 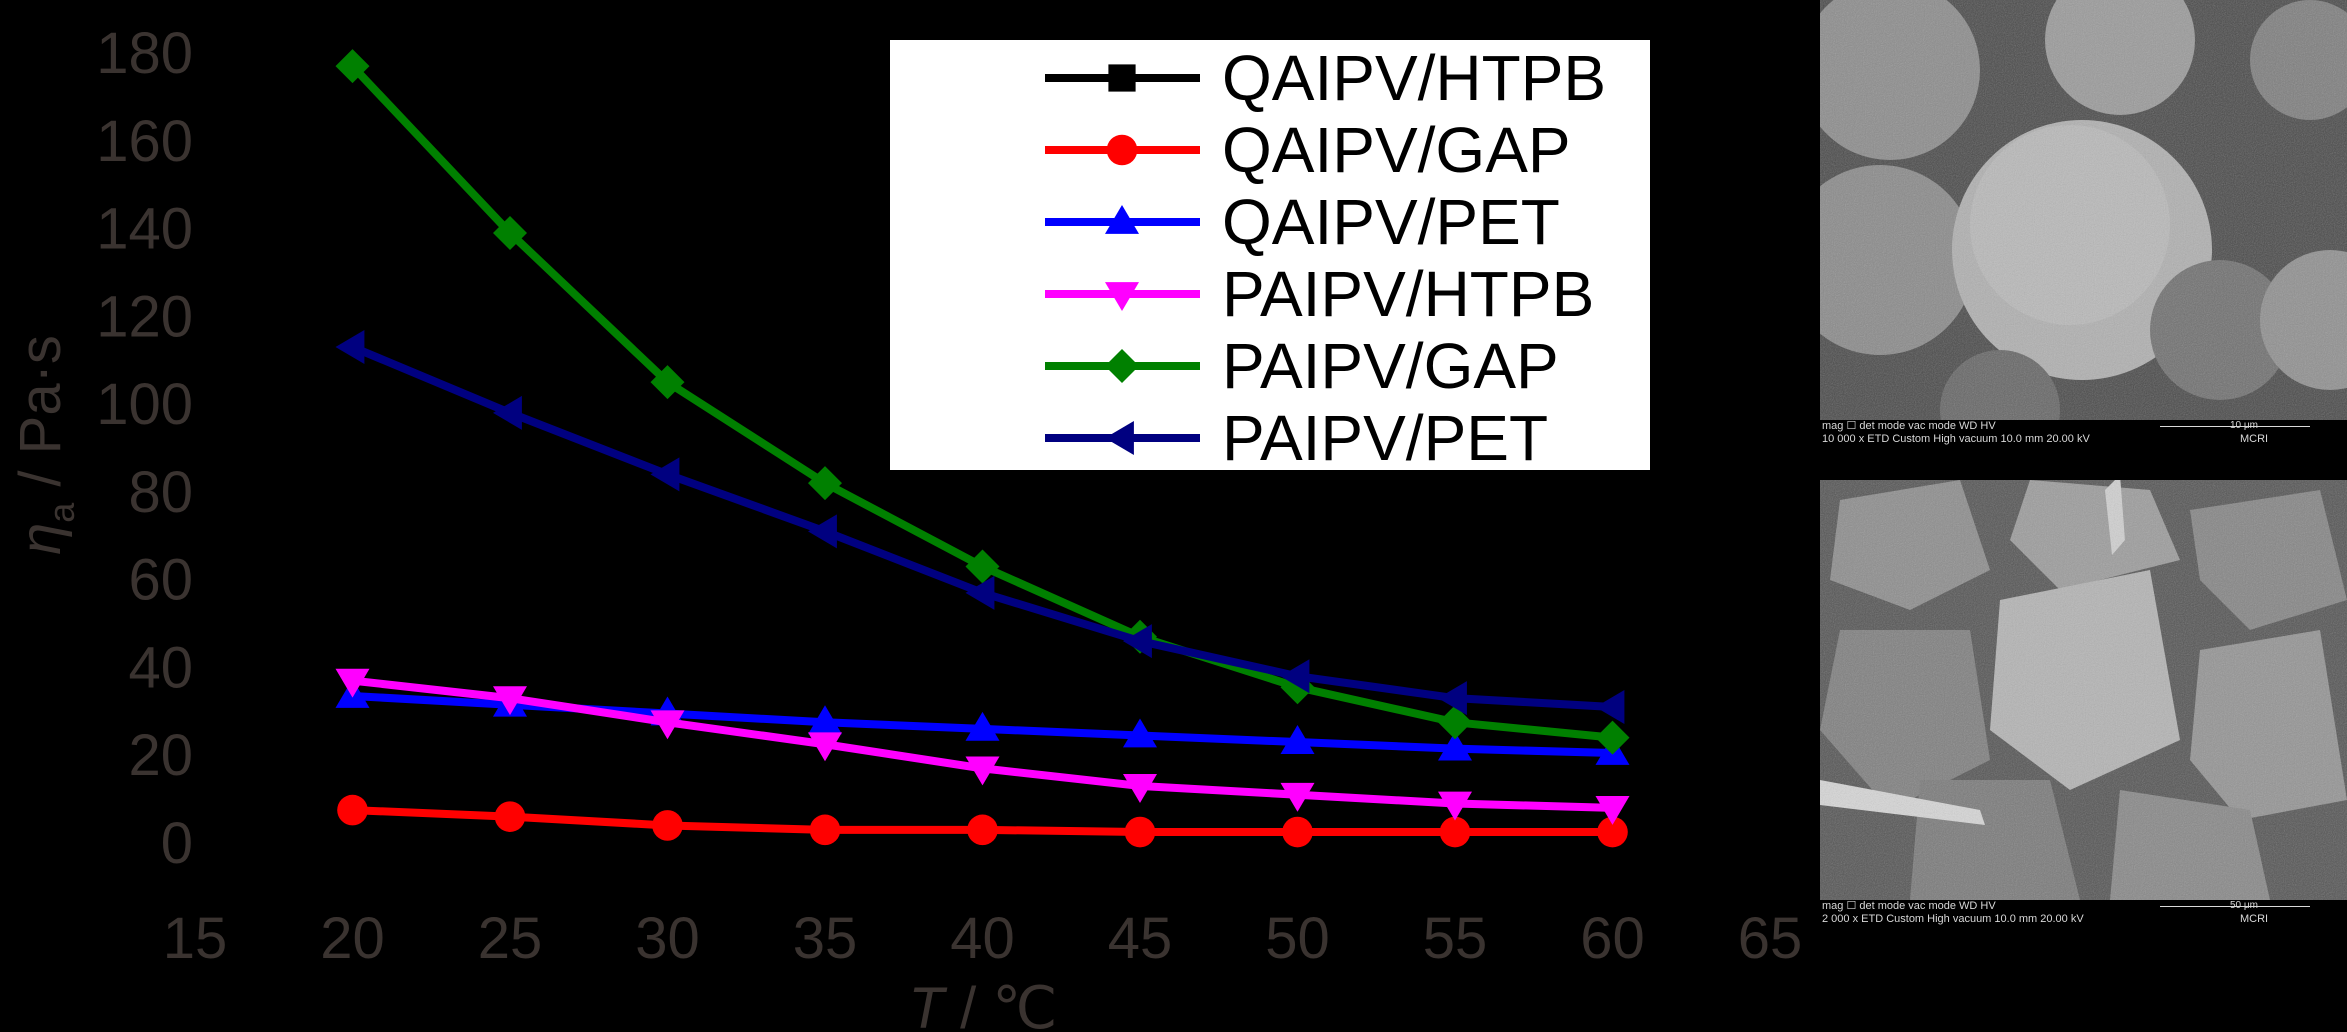 I want to click on y-axis-title: ηa / Pa·s, so click(x=45, y=445).